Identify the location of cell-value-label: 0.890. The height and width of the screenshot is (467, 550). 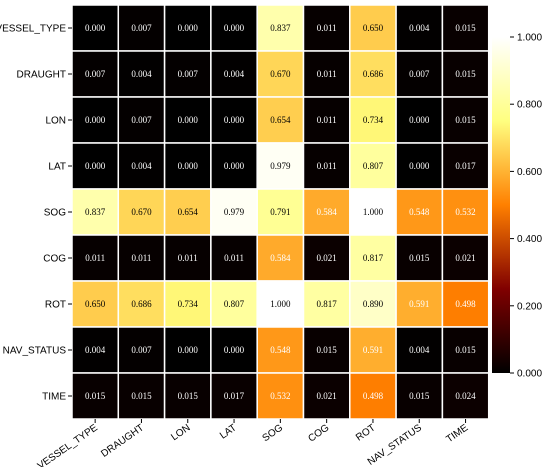
(373, 304).